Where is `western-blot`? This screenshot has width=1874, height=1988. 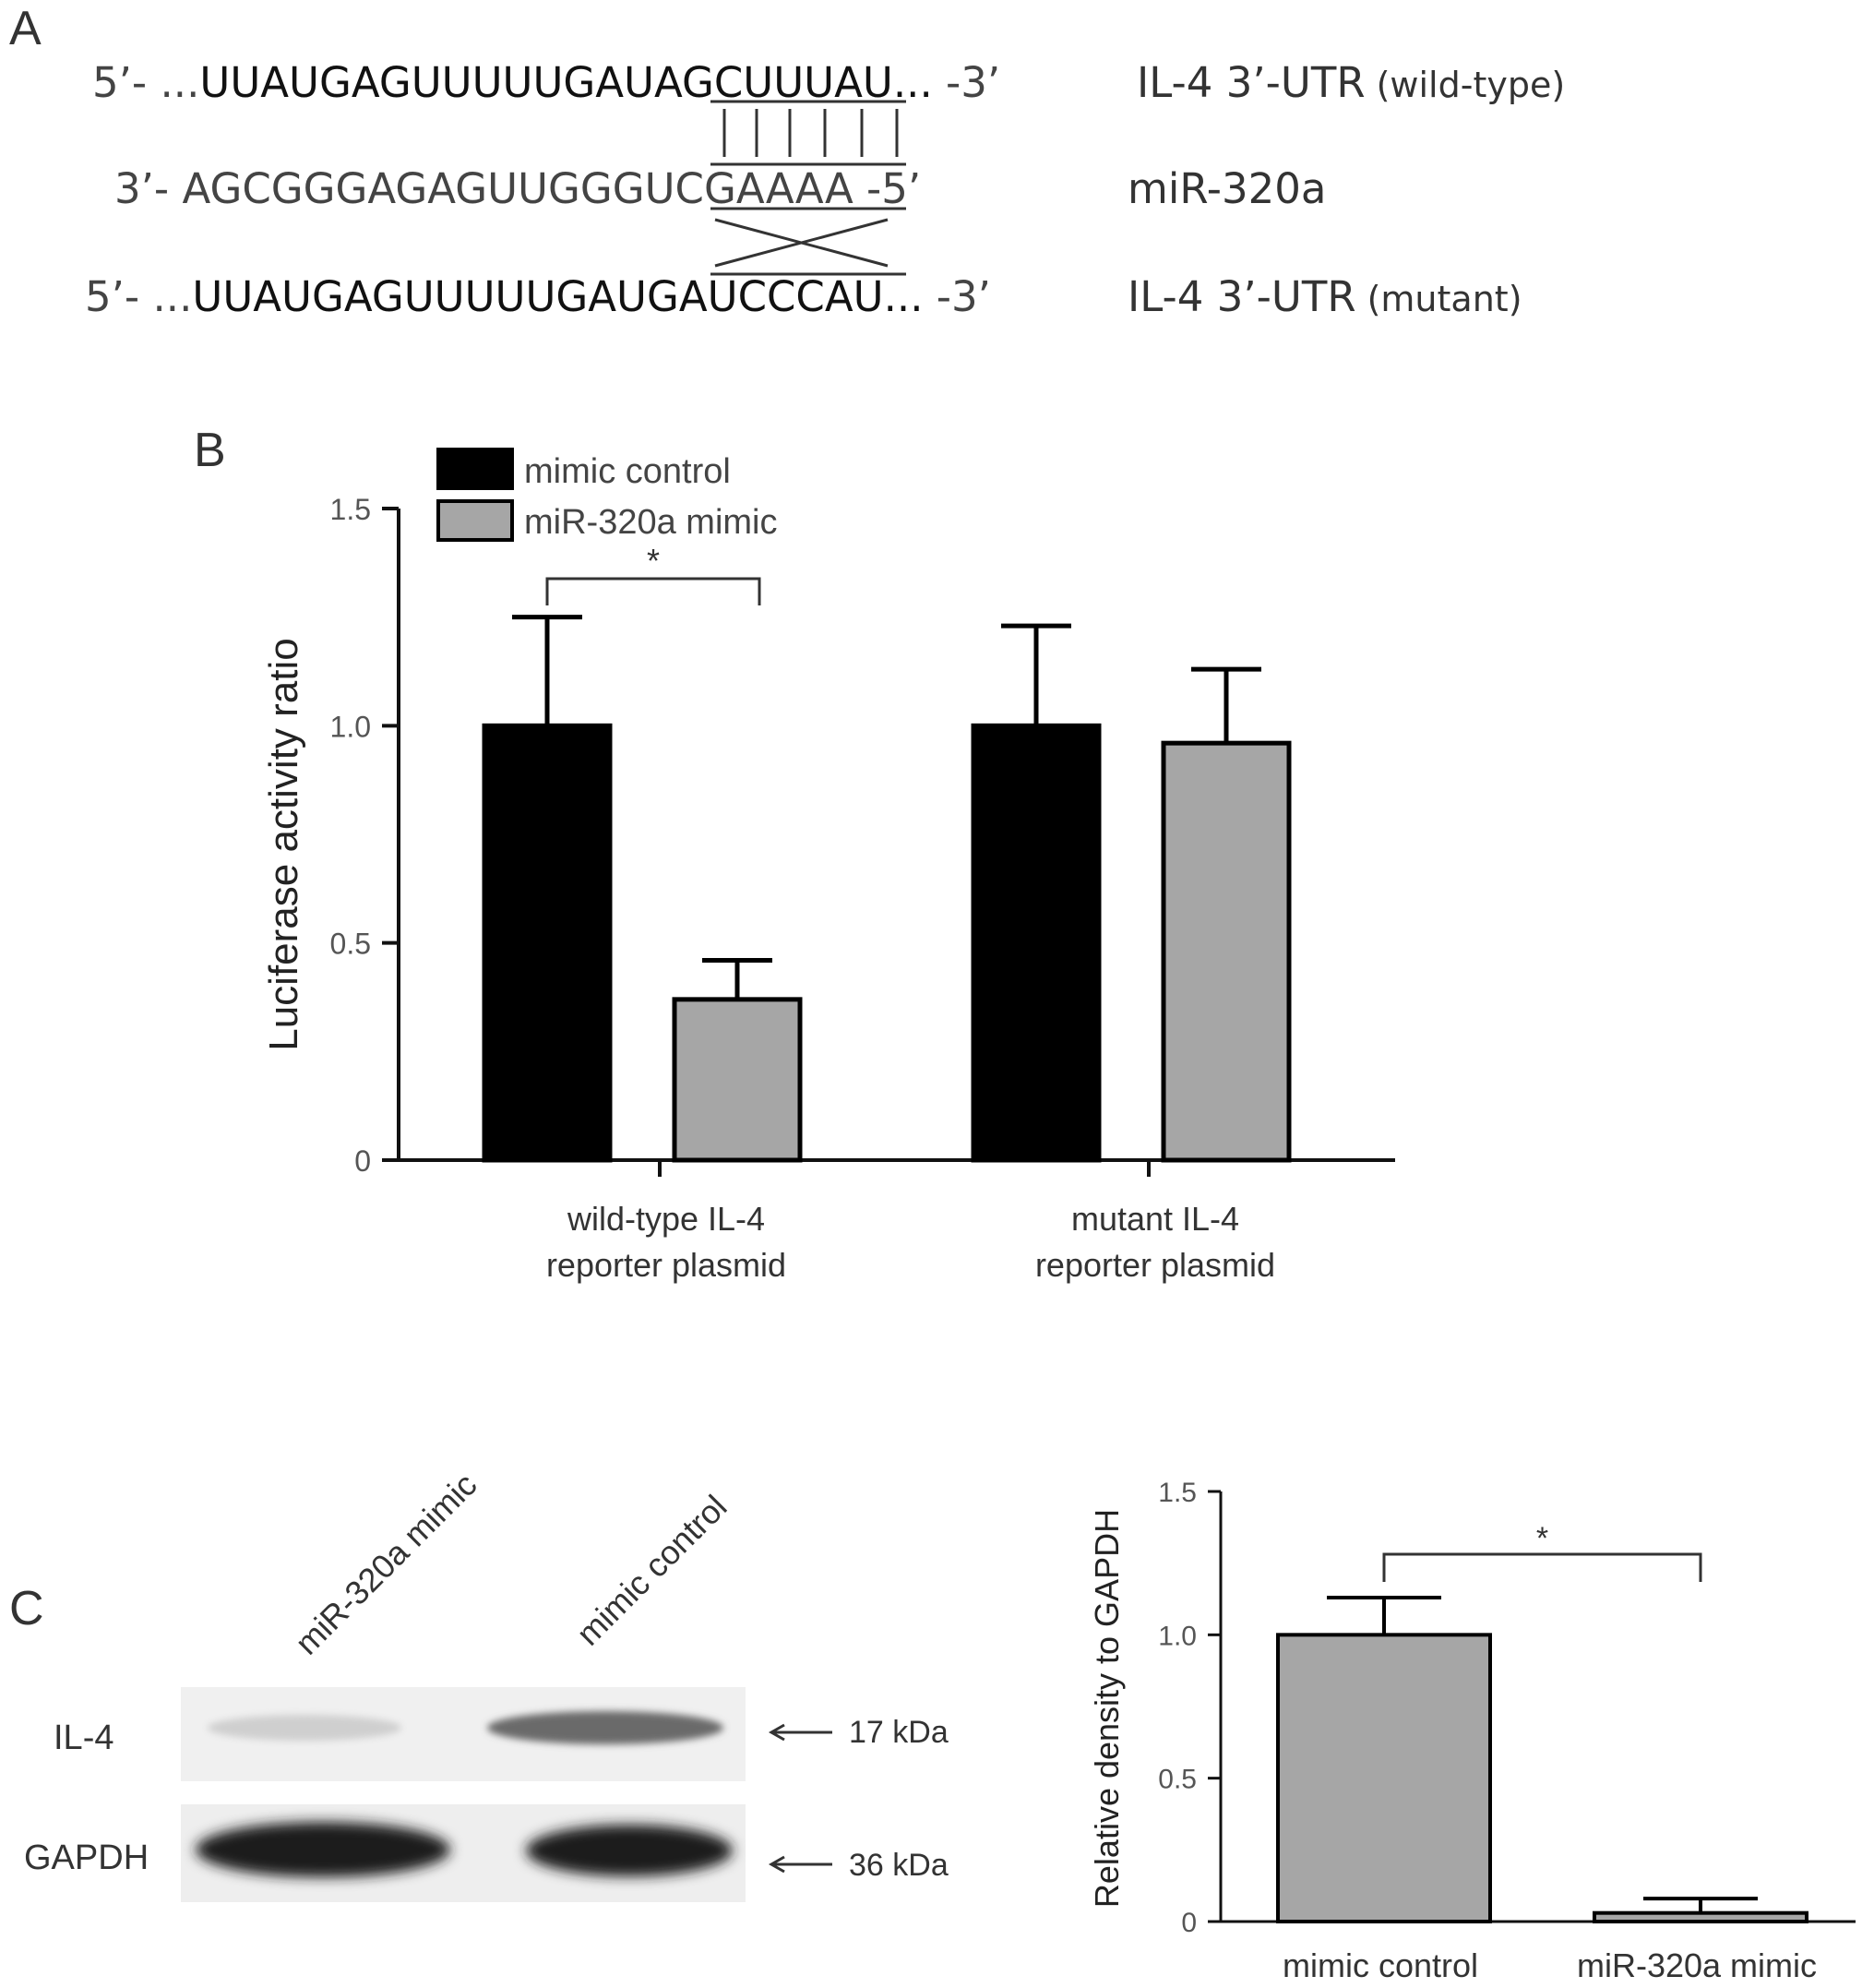
western-blot is located at coordinates (463, 1794).